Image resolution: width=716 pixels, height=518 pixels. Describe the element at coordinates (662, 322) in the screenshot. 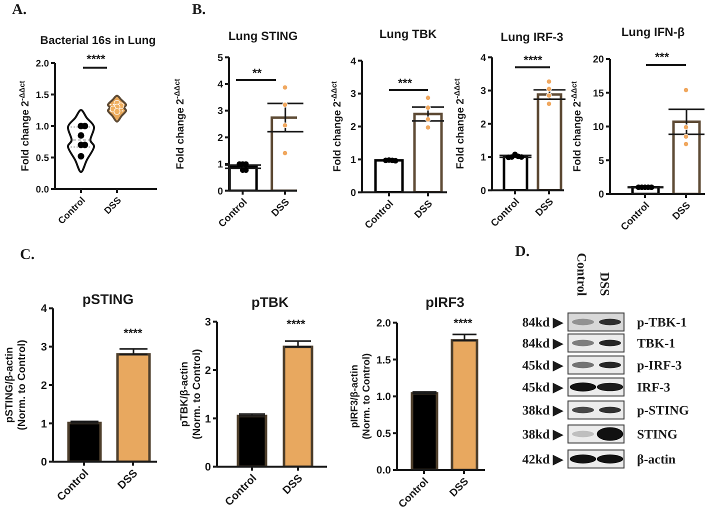

I see `category-label: p-TBK-1` at that location.